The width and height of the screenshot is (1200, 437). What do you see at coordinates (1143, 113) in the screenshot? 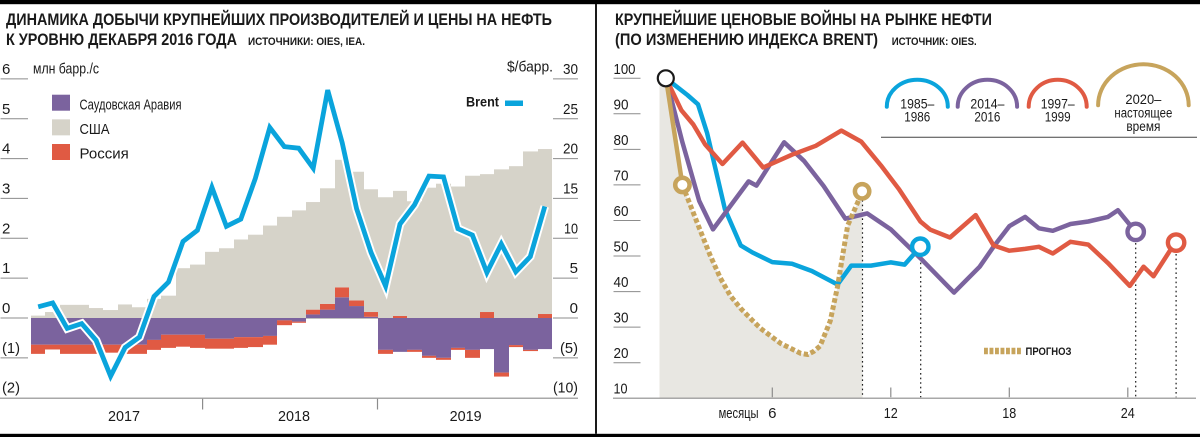
I see `svg-text: настоящее` at bounding box center [1143, 113].